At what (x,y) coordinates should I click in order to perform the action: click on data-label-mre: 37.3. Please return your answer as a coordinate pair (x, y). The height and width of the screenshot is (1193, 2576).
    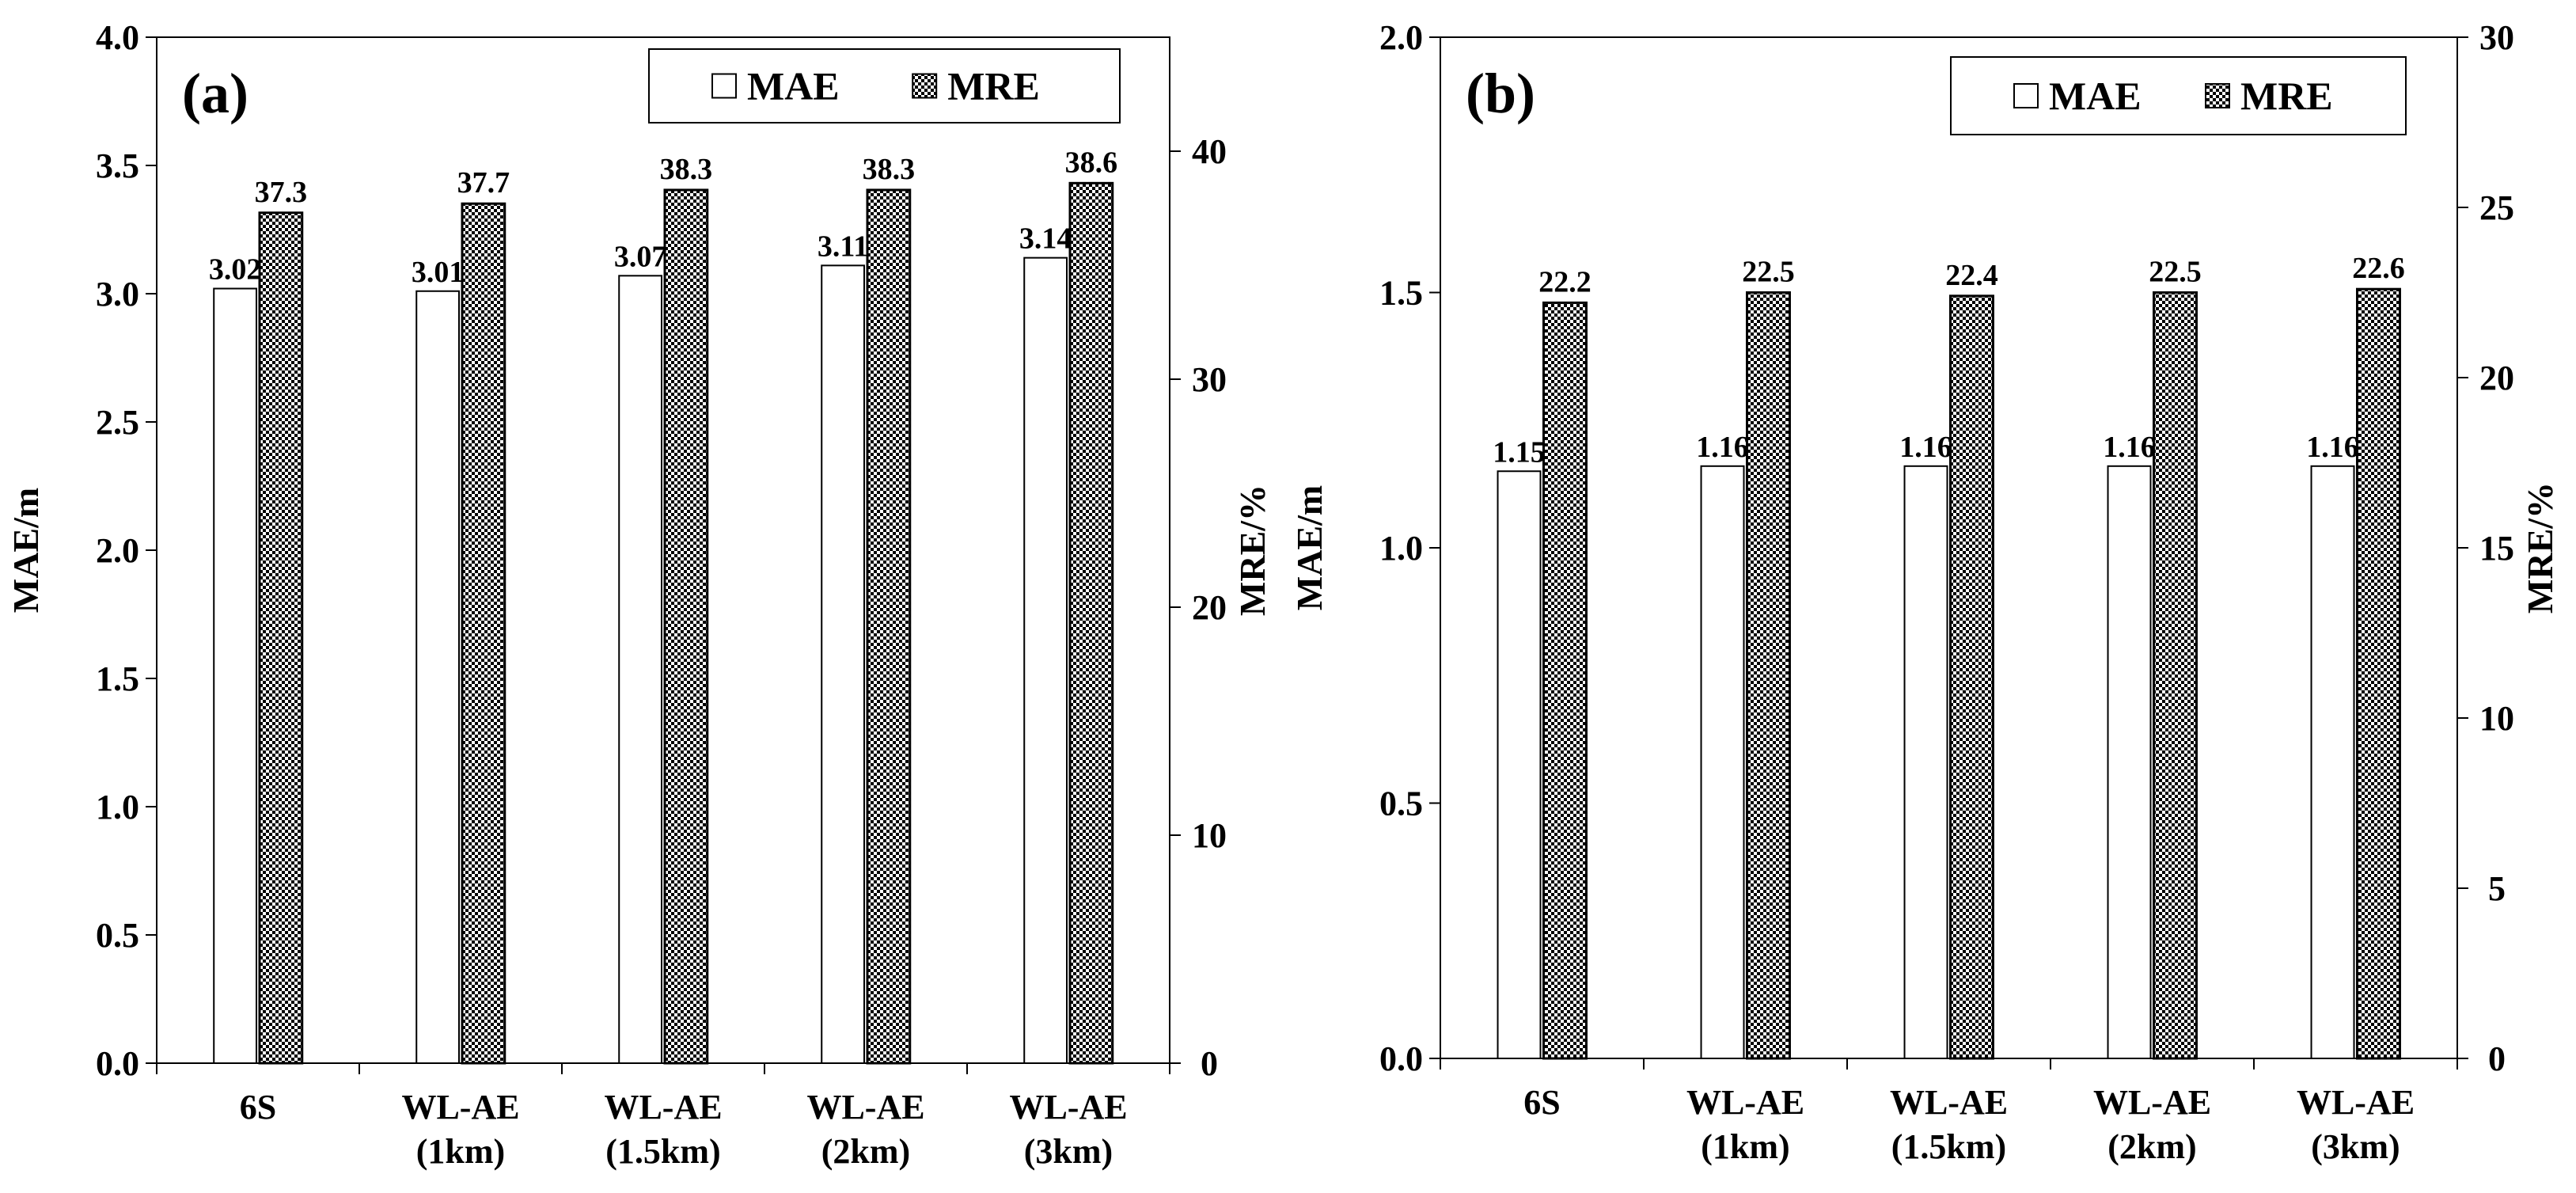
    Looking at the image, I should click on (281, 192).